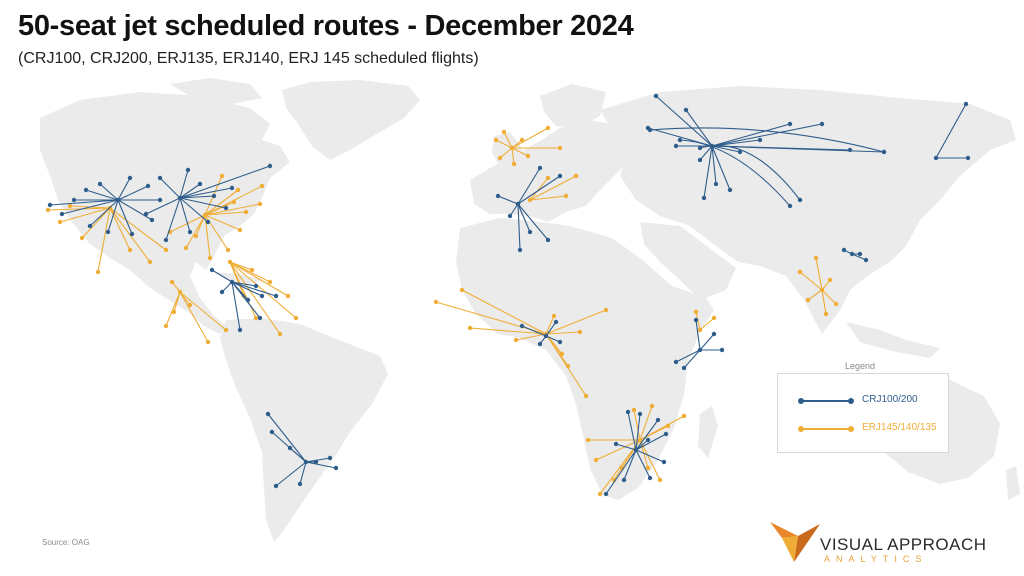  Describe the element at coordinates (903, 544) in the screenshot. I see `brand-name: VISUAL APPROACH` at that location.